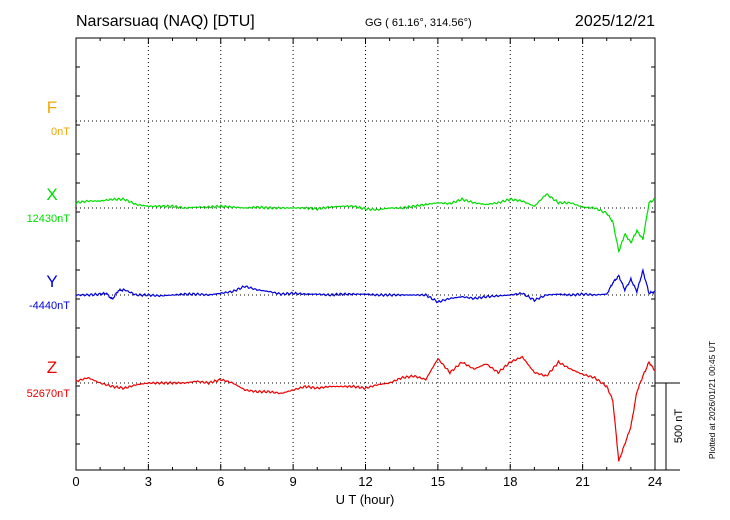 Image resolution: width=730 pixels, height=520 pixels. Describe the element at coordinates (49, 219) in the screenshot. I see `component-baseline-x: 12430nT` at that location.